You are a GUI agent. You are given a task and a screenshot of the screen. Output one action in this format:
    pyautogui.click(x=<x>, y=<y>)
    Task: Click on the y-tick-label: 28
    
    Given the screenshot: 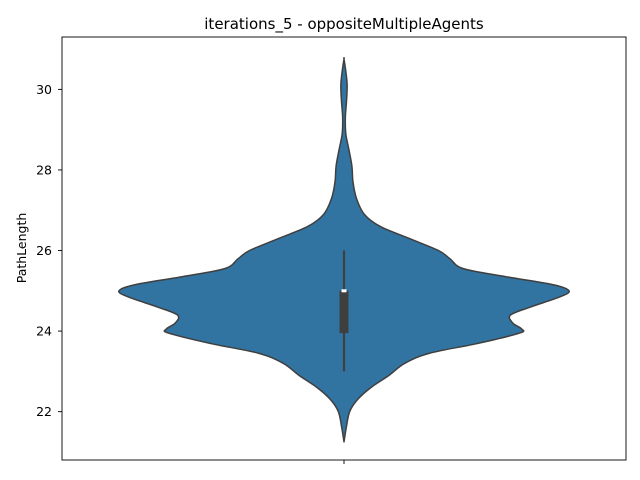 What is the action you would take?
    pyautogui.click(x=44, y=169)
    